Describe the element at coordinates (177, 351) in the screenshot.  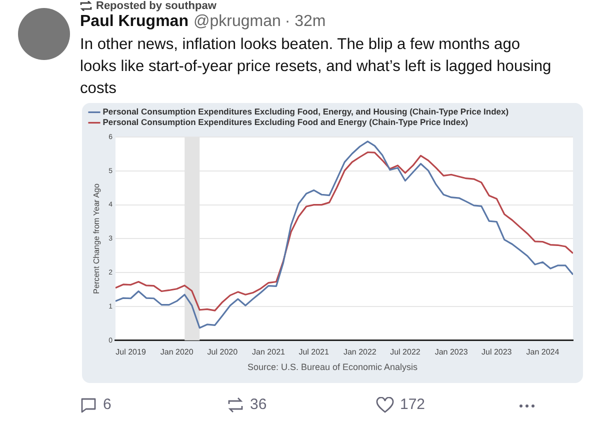
I see `x-tick-label: Jan 2020` at that location.